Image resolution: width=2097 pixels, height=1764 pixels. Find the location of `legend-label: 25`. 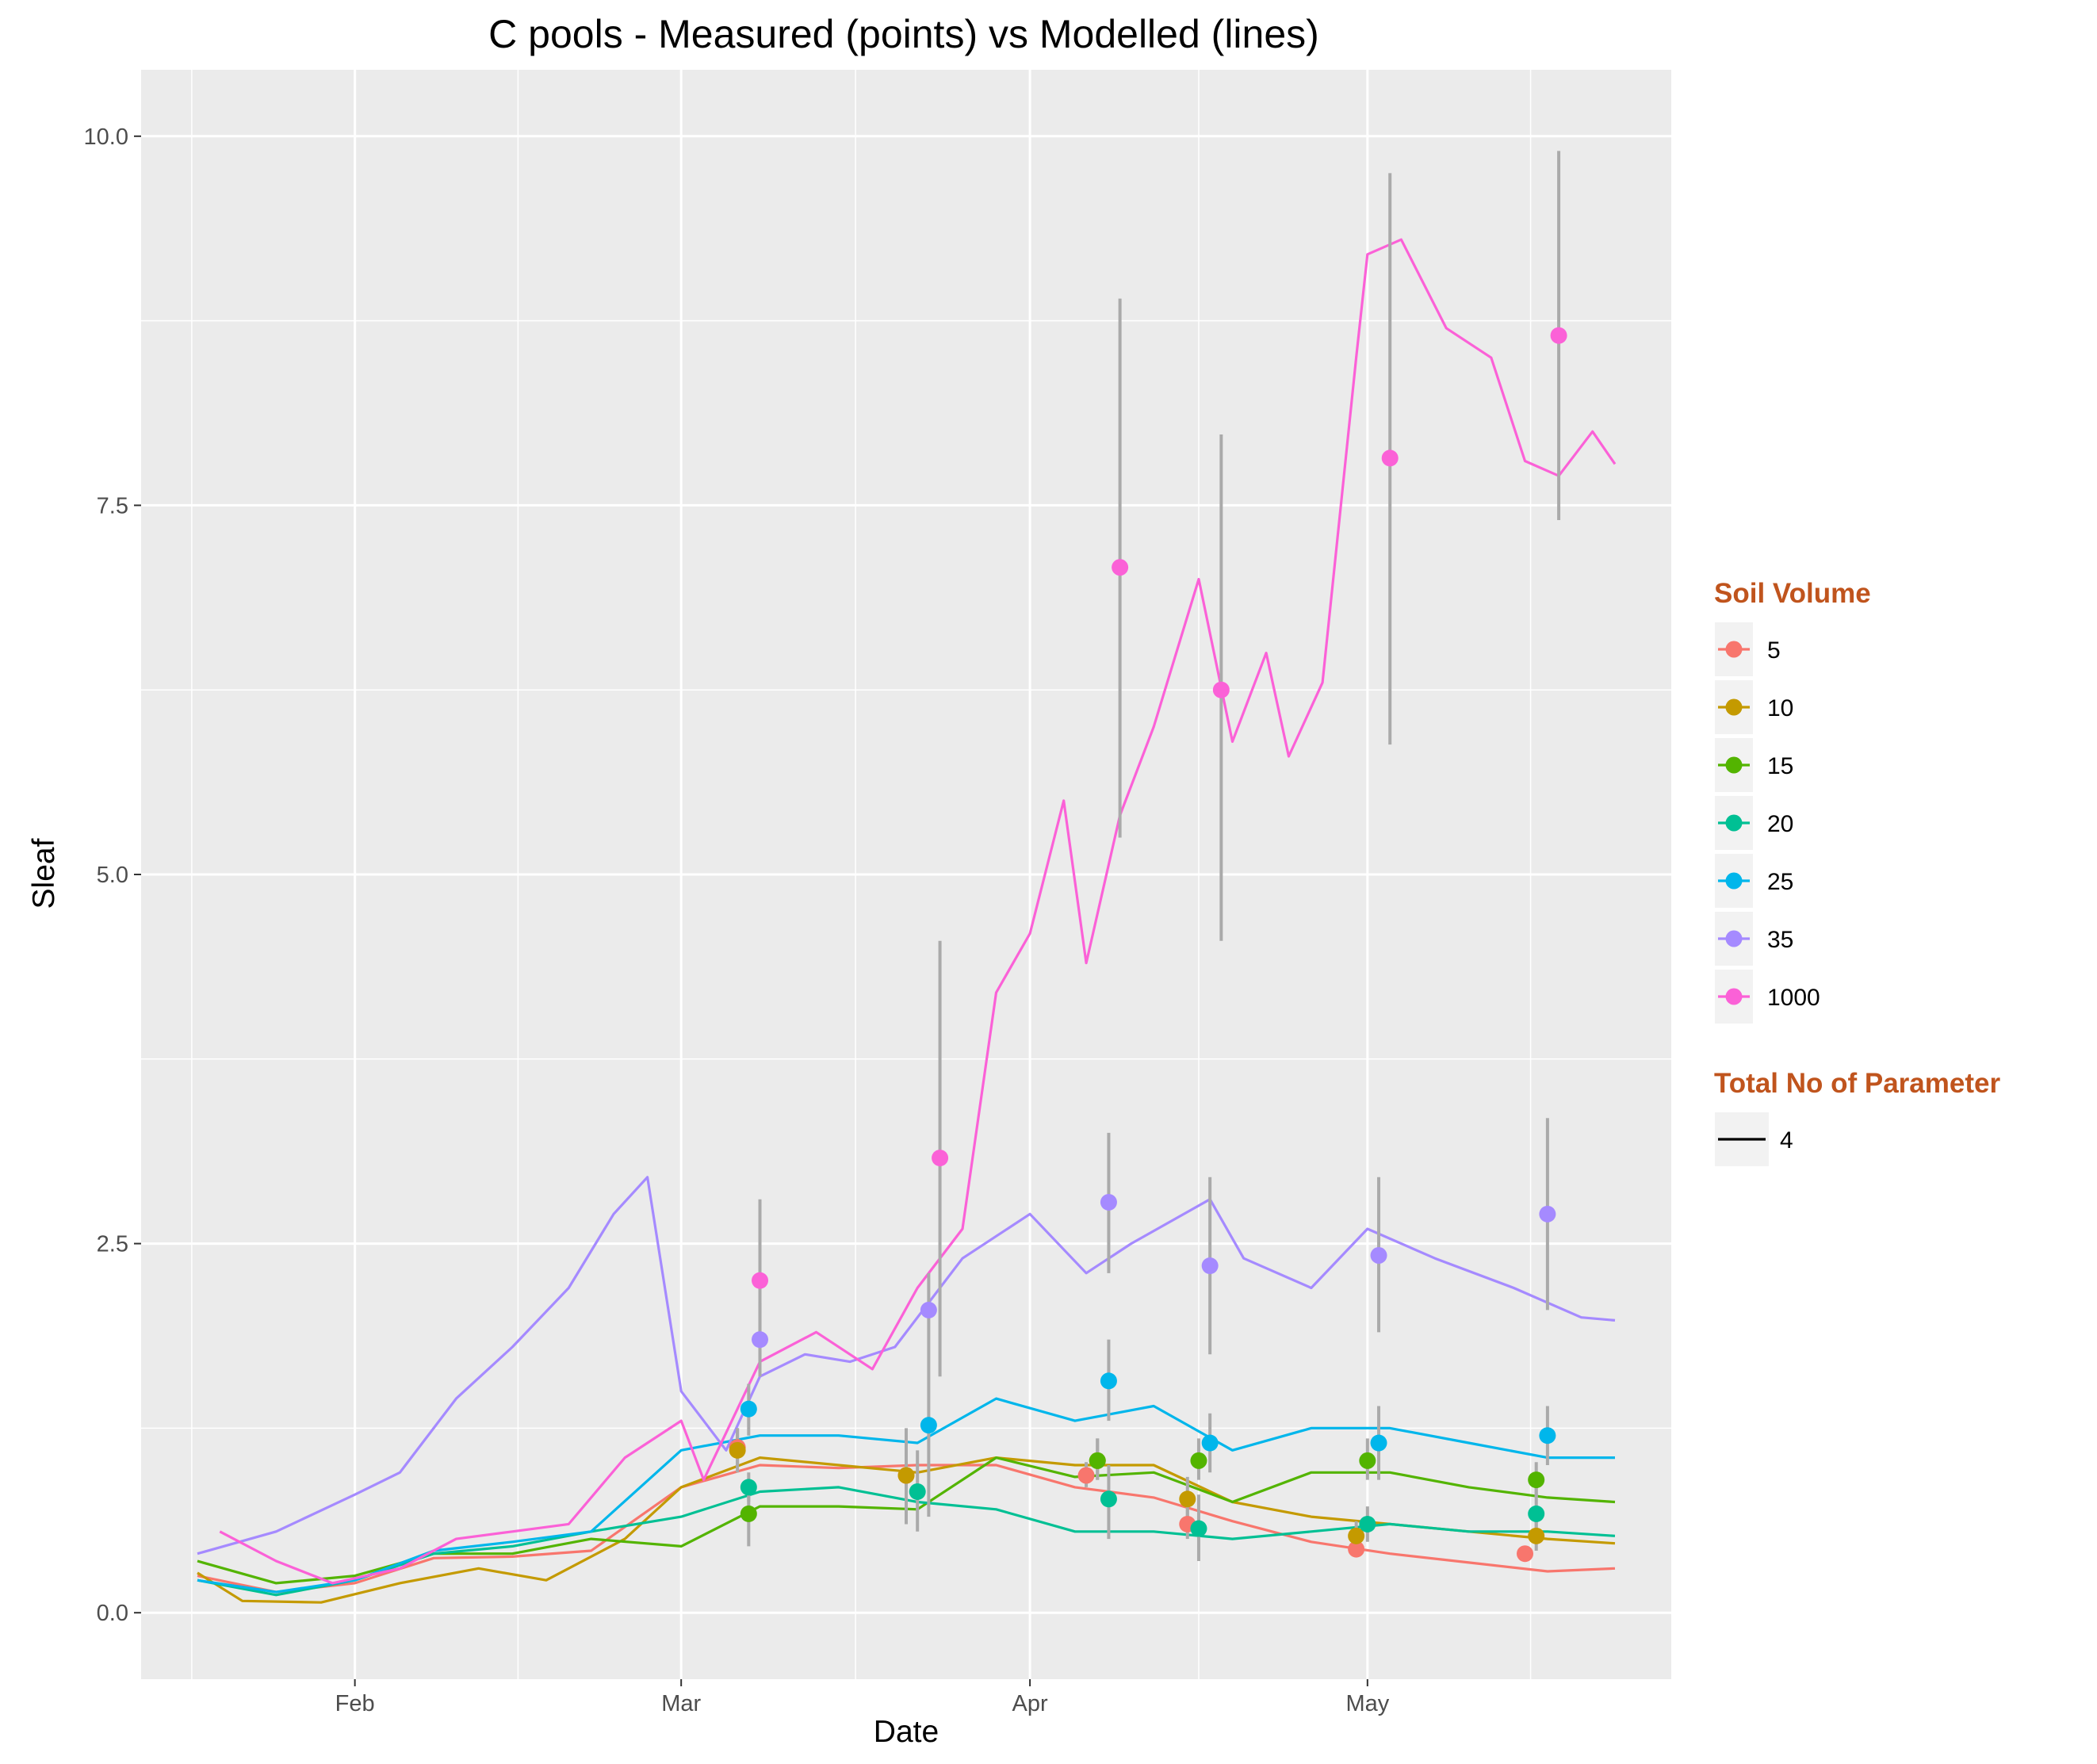

legend-label: 25 is located at coordinates (1780, 882).